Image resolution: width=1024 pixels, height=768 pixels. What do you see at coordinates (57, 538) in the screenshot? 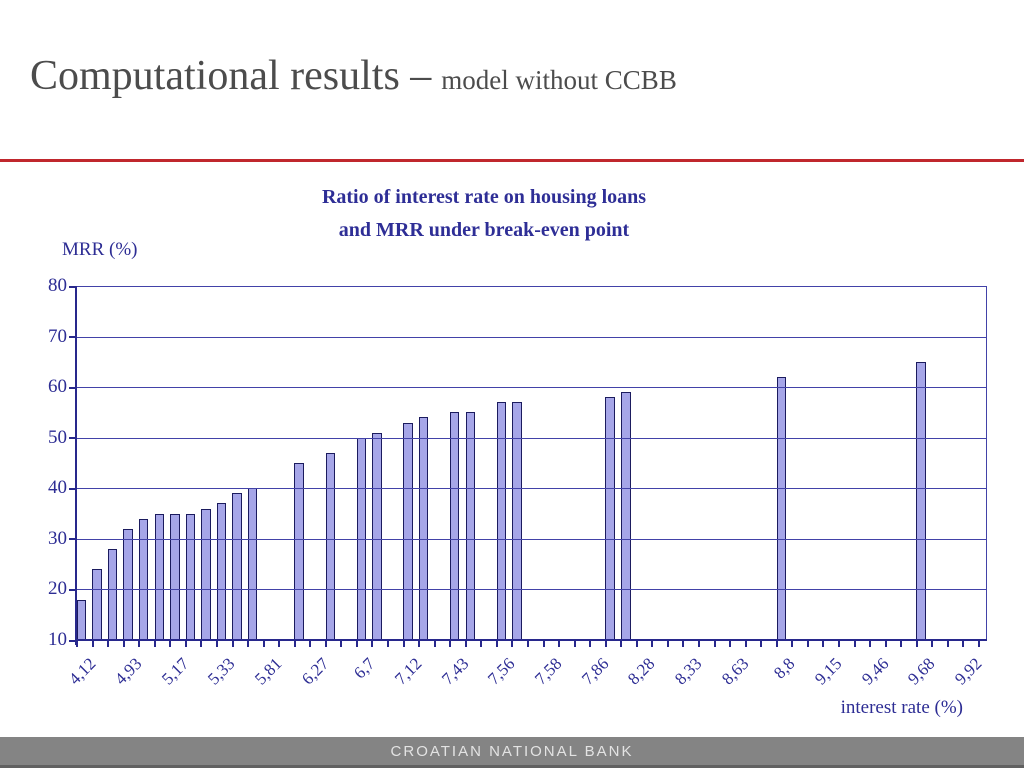
I see `y-tick-label: 30` at bounding box center [57, 538].